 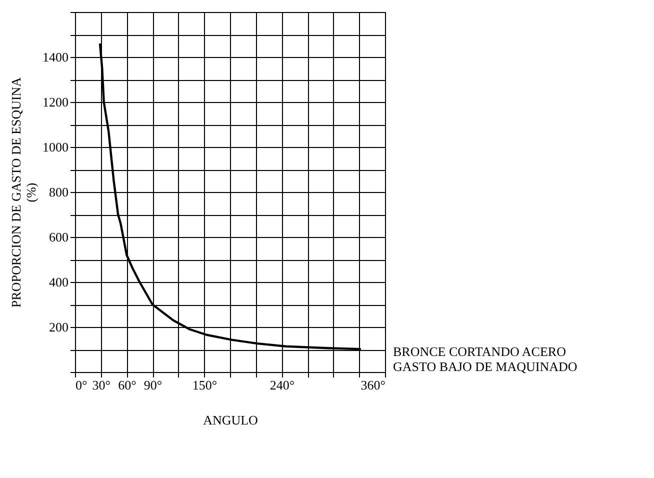 What do you see at coordinates (55, 102) in the screenshot?
I see `y-tick-label: 1200` at bounding box center [55, 102].